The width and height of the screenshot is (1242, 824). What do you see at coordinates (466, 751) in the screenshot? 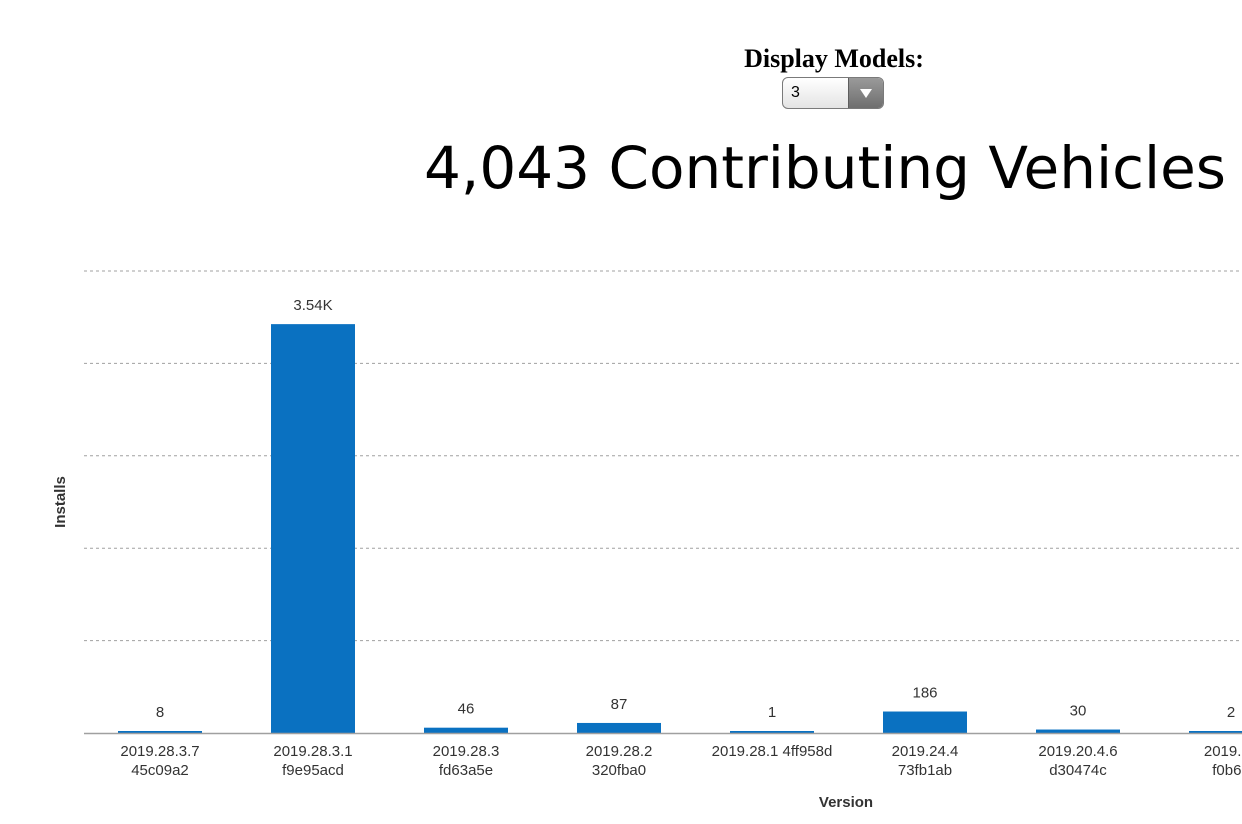
I see `x-tick-label: 2019.28.3` at bounding box center [466, 751].